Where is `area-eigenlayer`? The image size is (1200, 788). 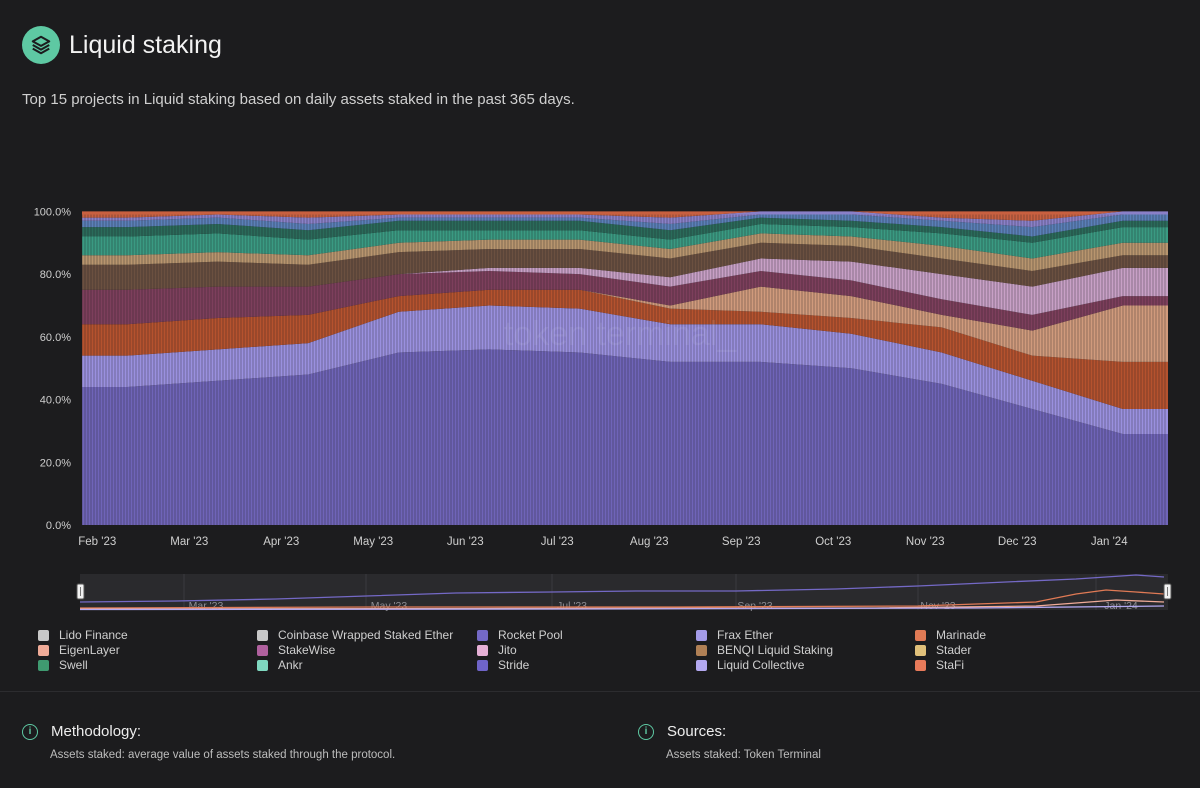 area-eigenlayer is located at coordinates (625, 286).